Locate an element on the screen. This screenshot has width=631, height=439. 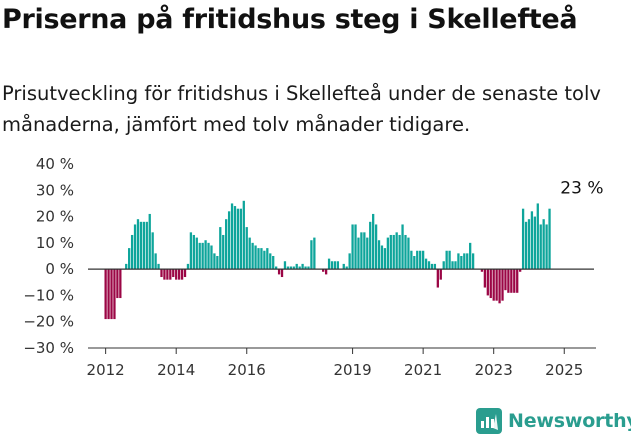
page-title: Priserna på fritidshus steg i Skellefteå is located at coordinates (290, 19).